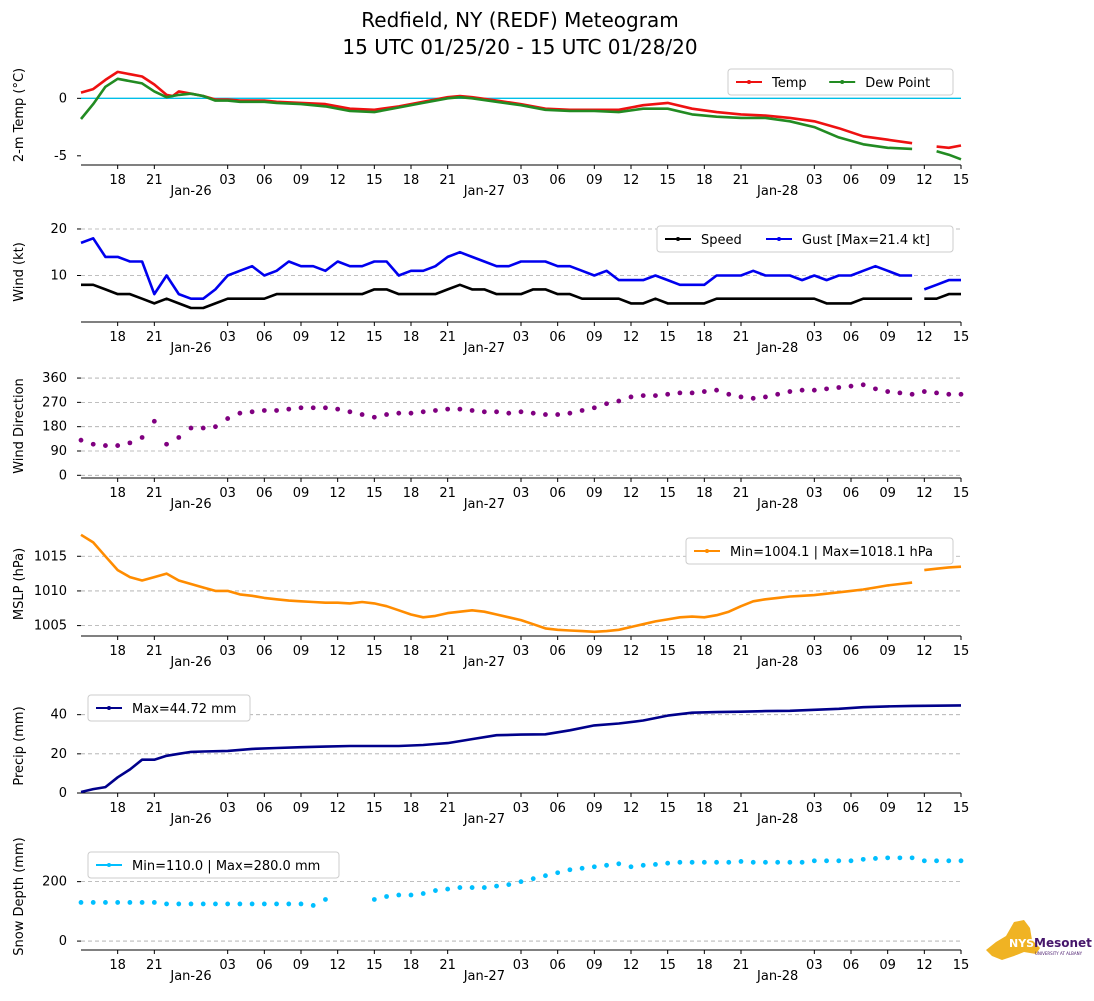  I want to click on logo-subtitle: UNIVERSITY AT ALBANY, so click(1059, 953).